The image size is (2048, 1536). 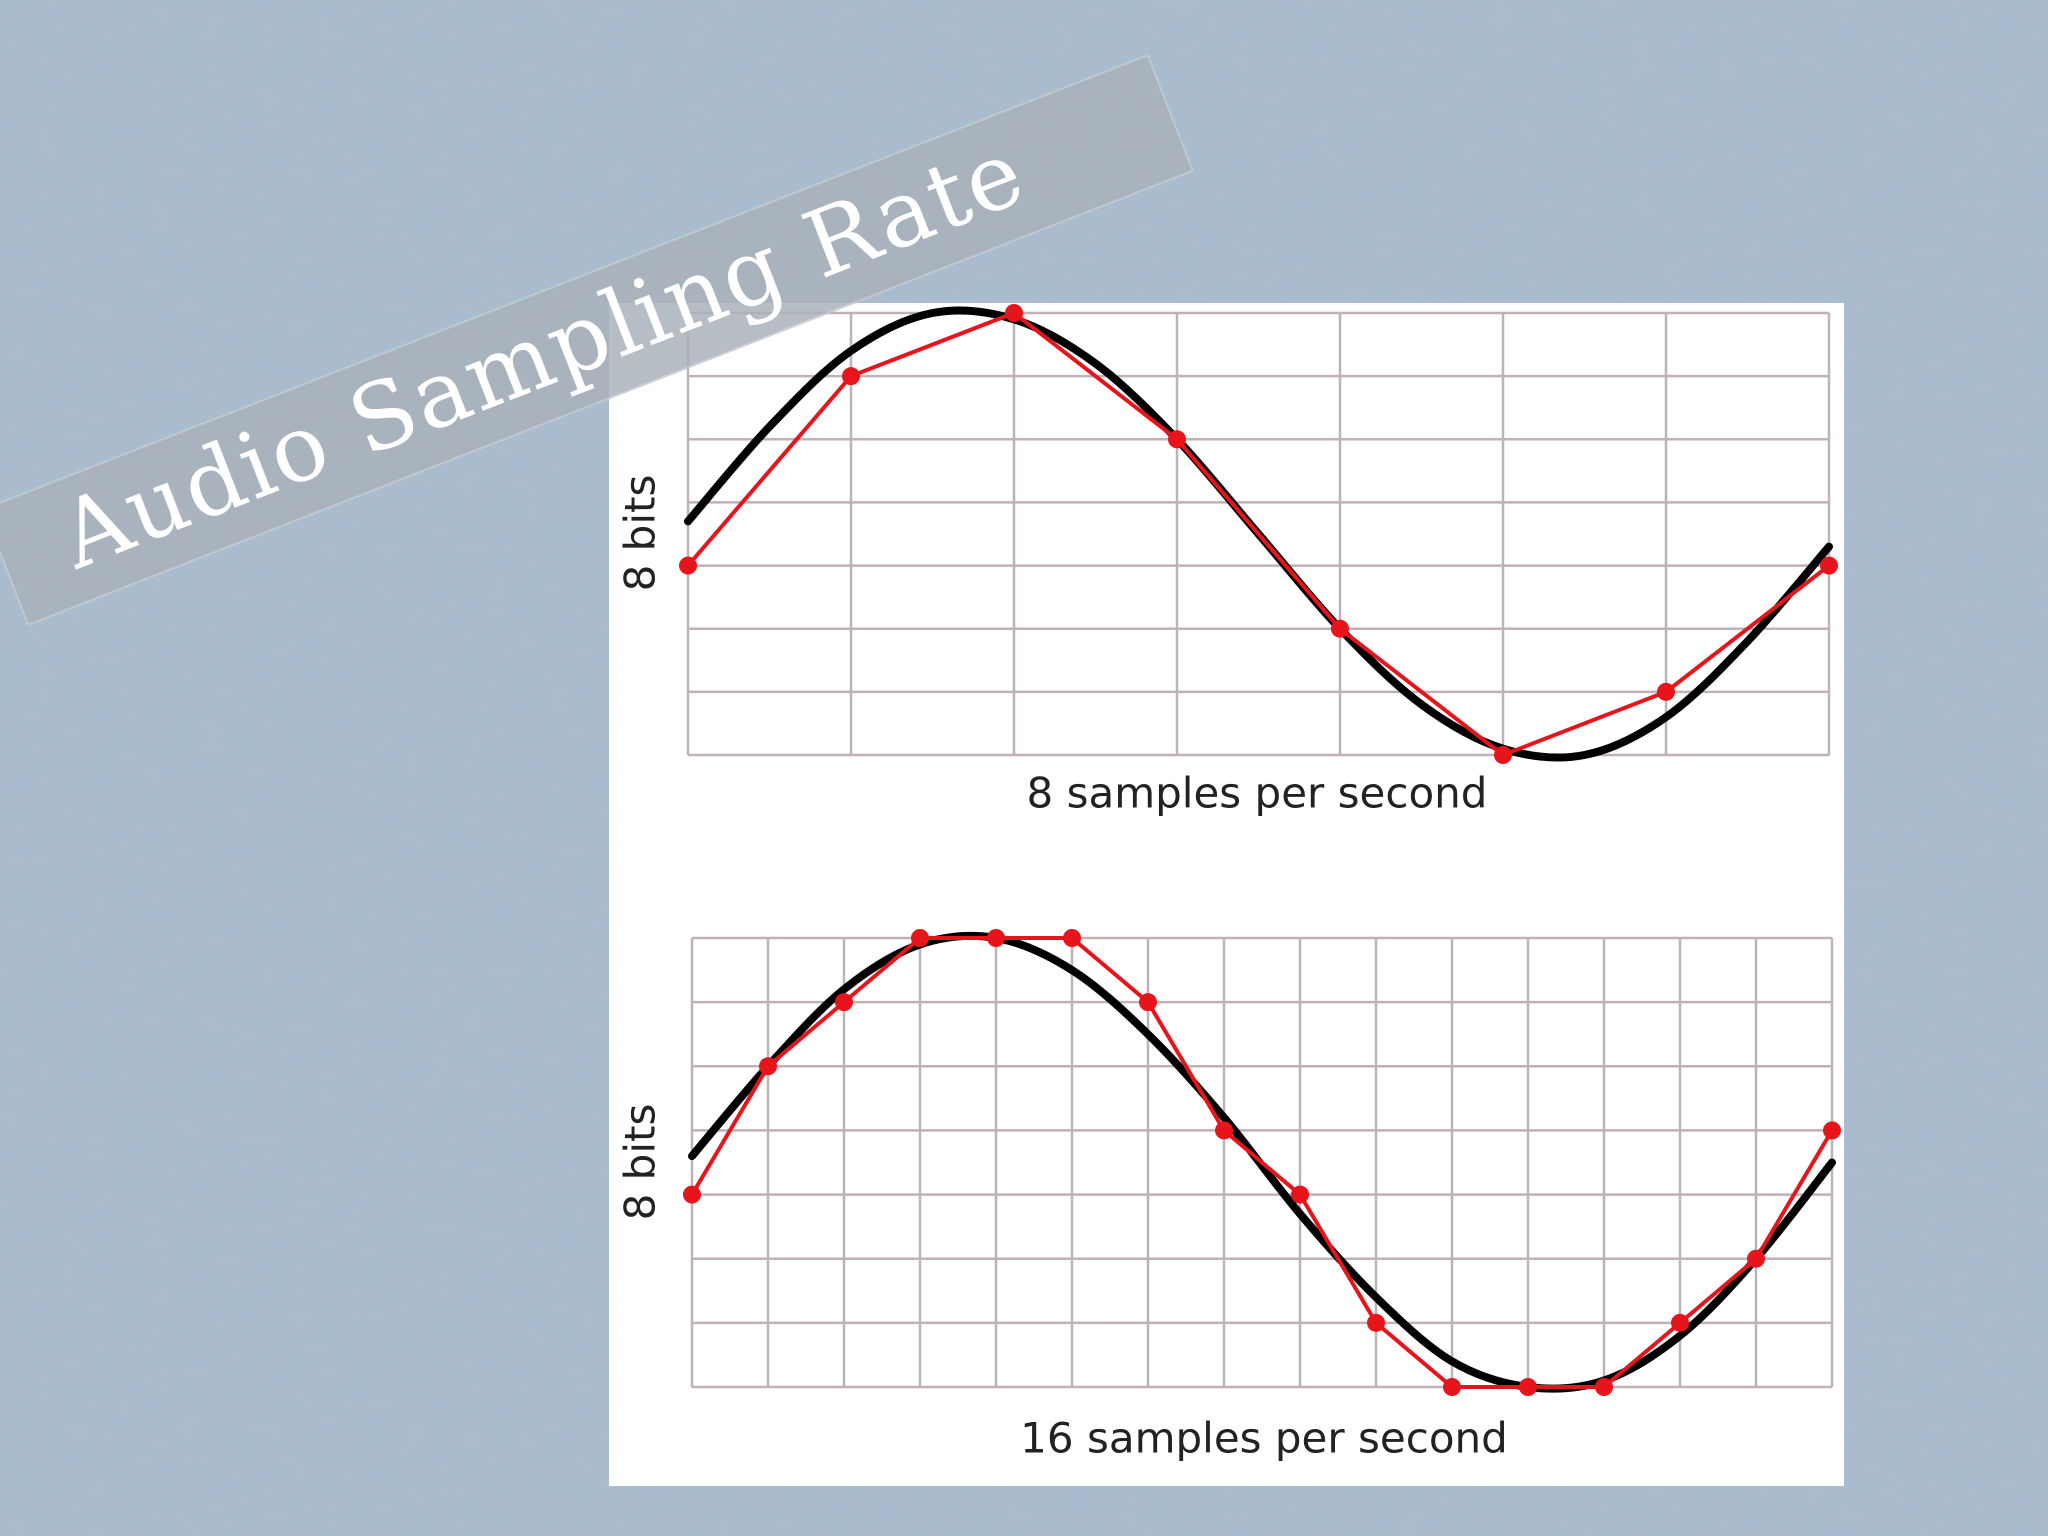 I want to click on x-axis-label: 8 samples per second, so click(x=1257, y=793).